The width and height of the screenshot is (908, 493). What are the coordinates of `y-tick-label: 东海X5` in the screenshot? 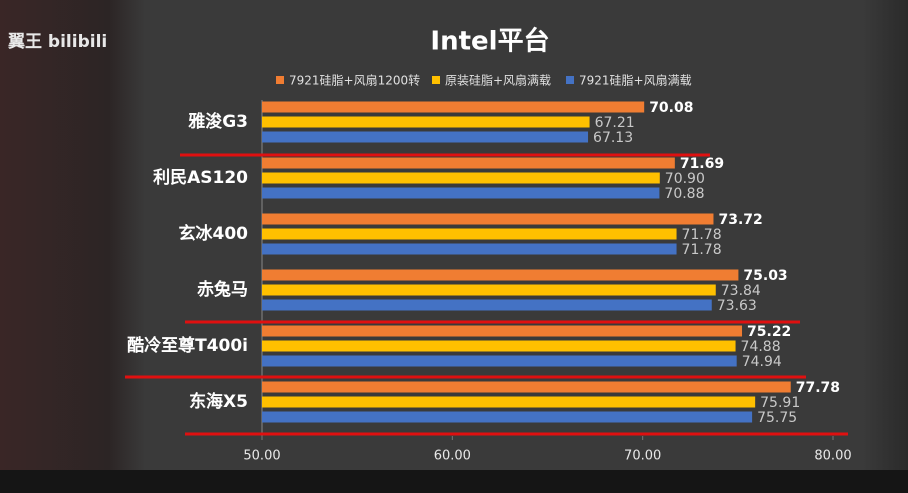 It's located at (218, 401).